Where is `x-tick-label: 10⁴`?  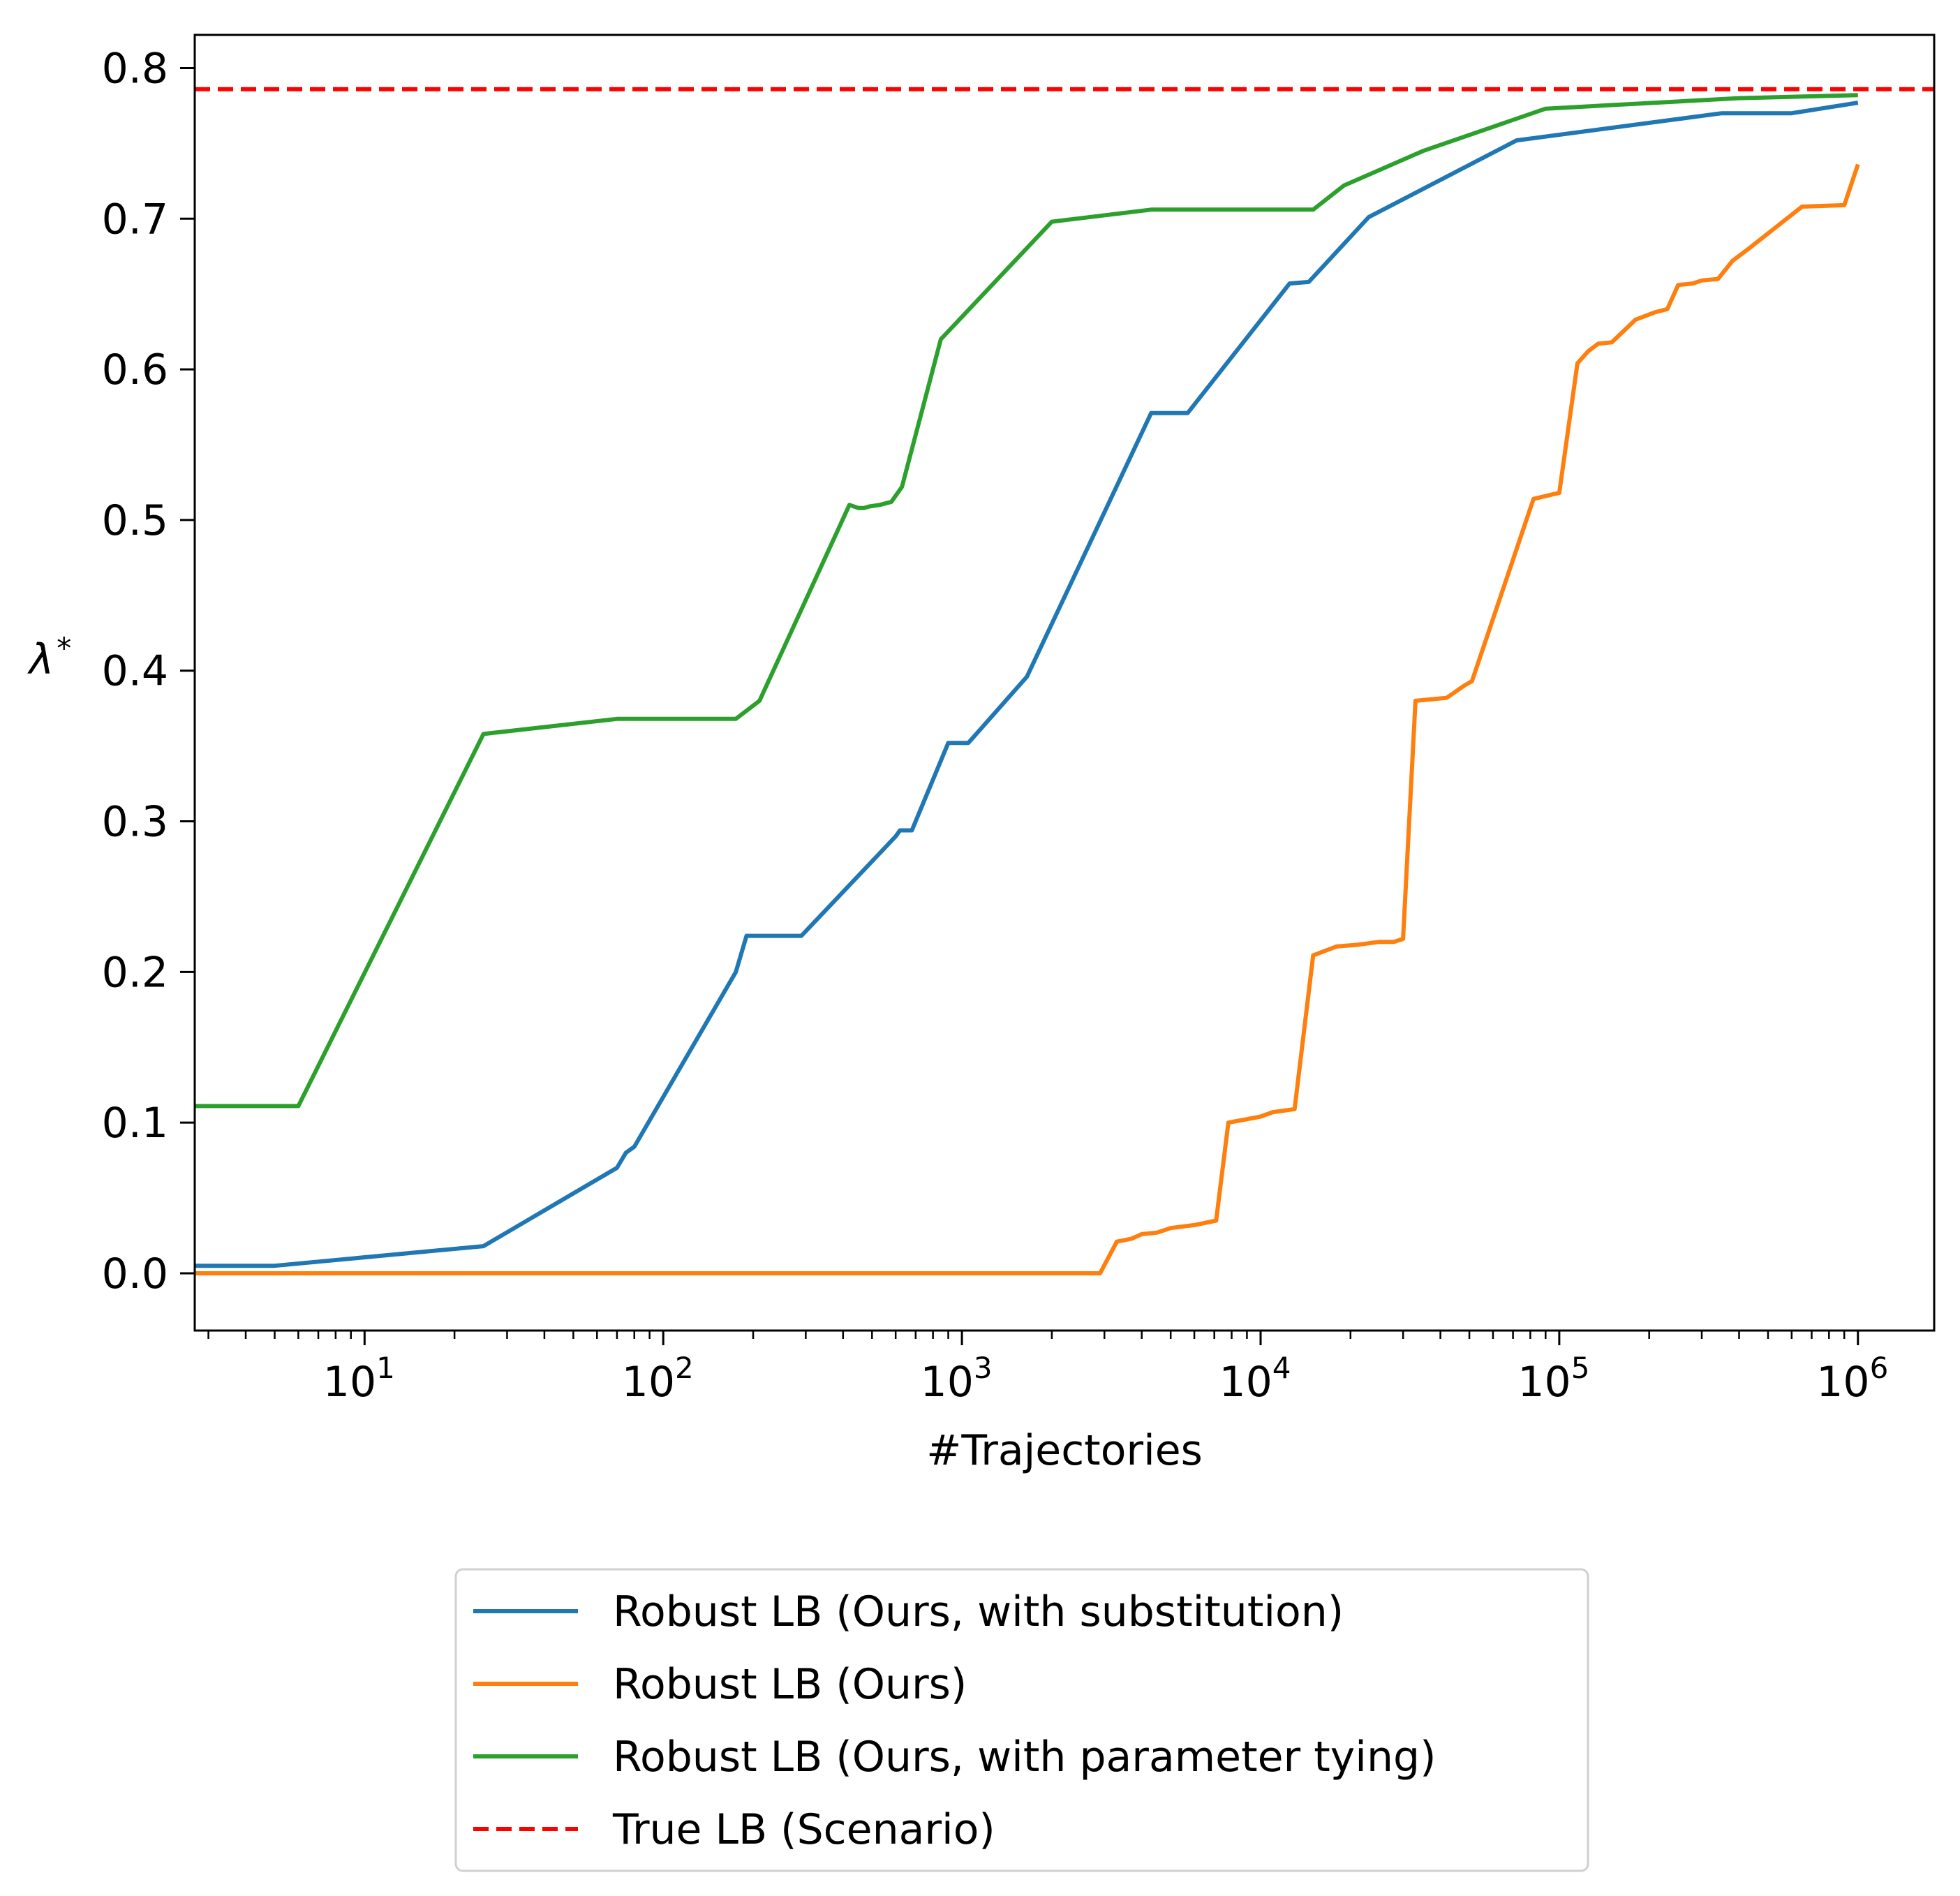 x-tick-label: 10⁴ is located at coordinates (1255, 1379).